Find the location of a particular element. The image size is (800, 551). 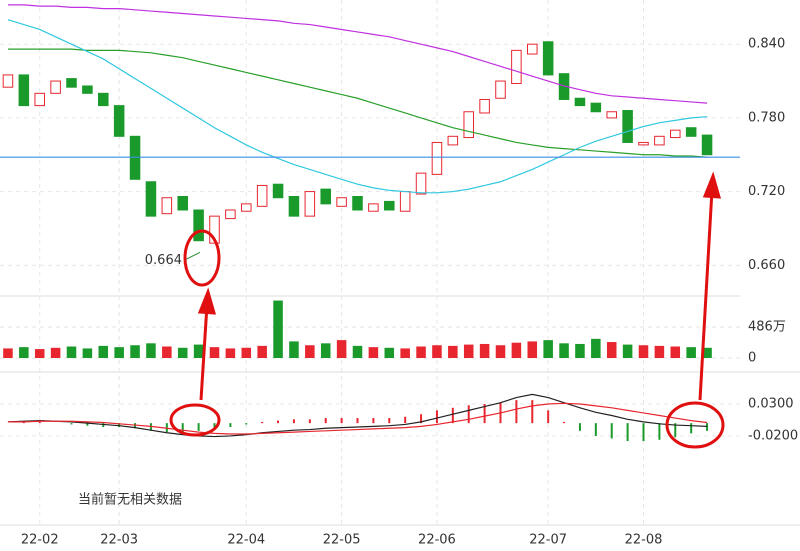

min-label: 0.664 is located at coordinates (163, 260).